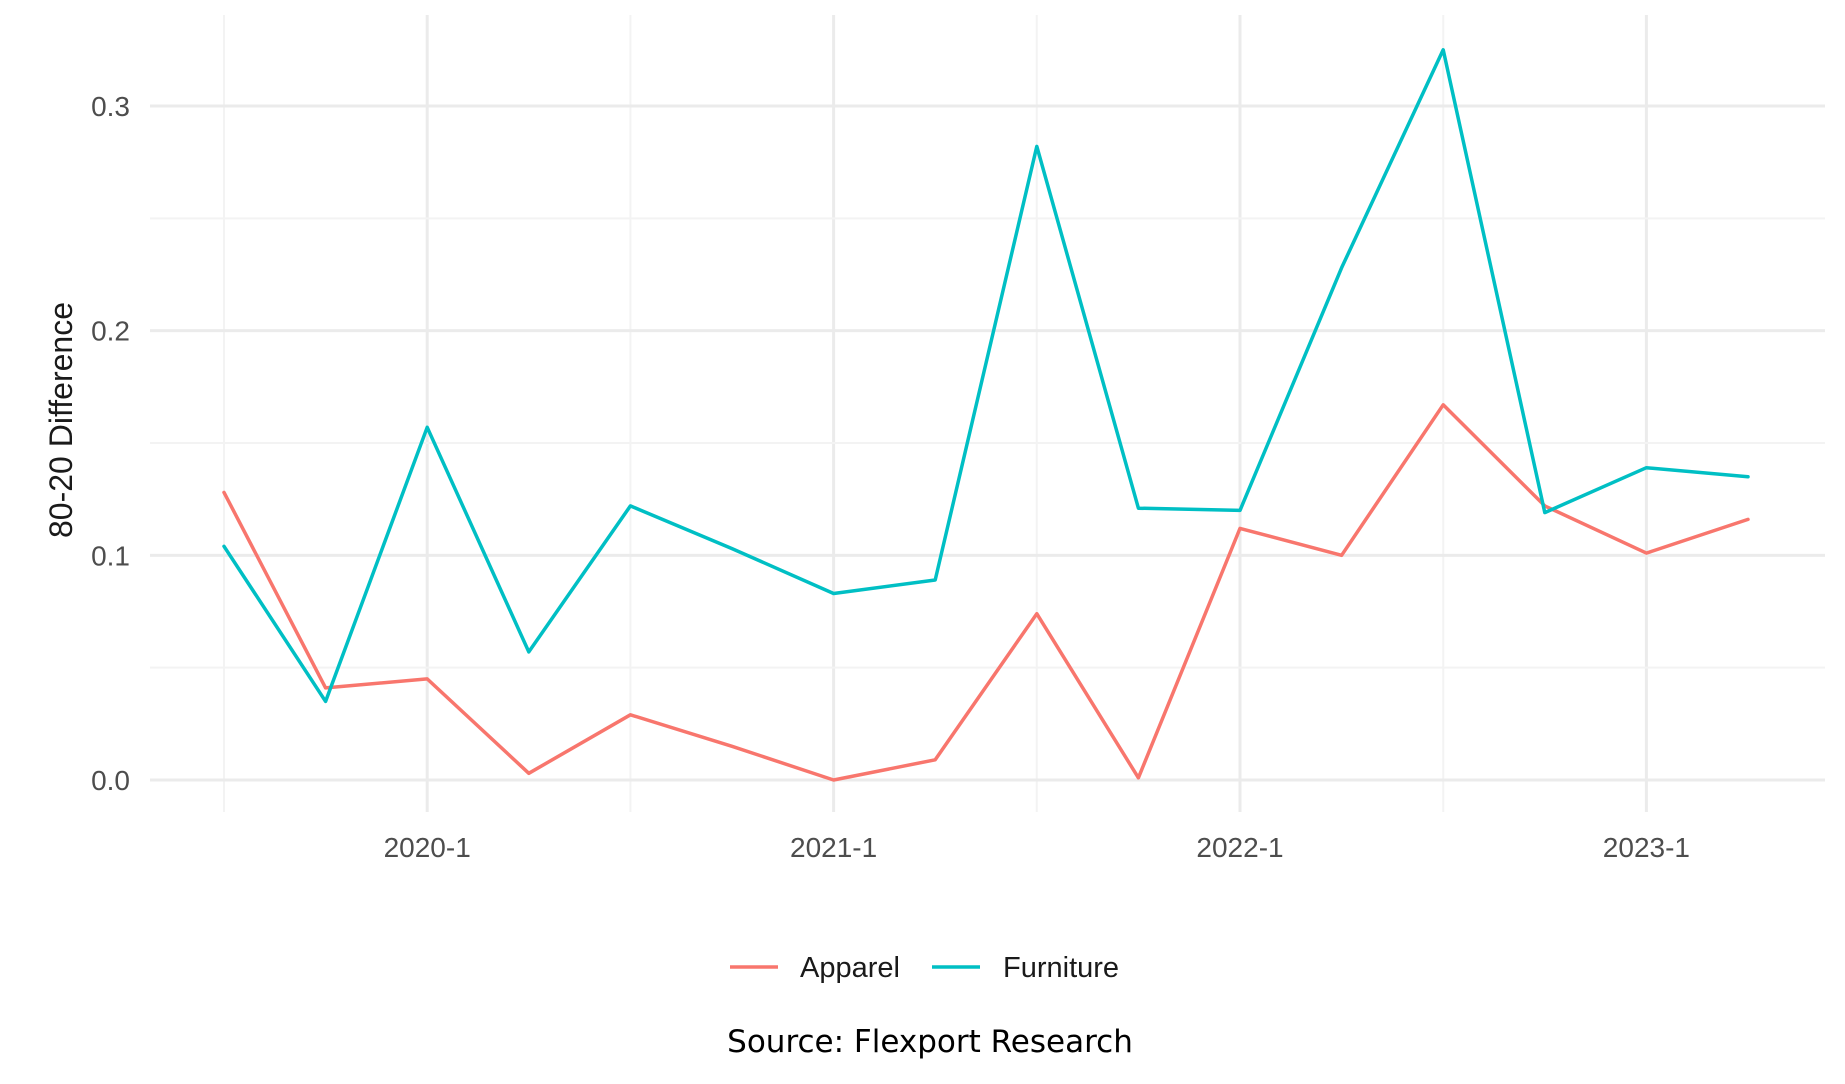  What do you see at coordinates (1239, 847) in the screenshot?
I see `x-tick-label: 2022-1` at bounding box center [1239, 847].